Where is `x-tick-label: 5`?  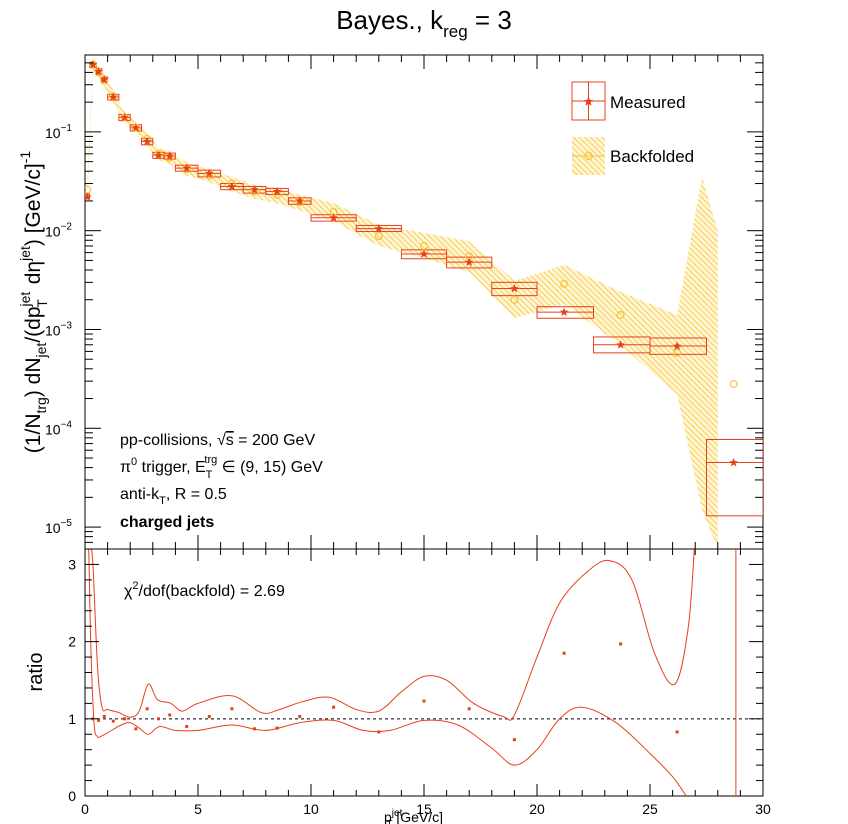
x-tick-label: 5 is located at coordinates (198, 809).